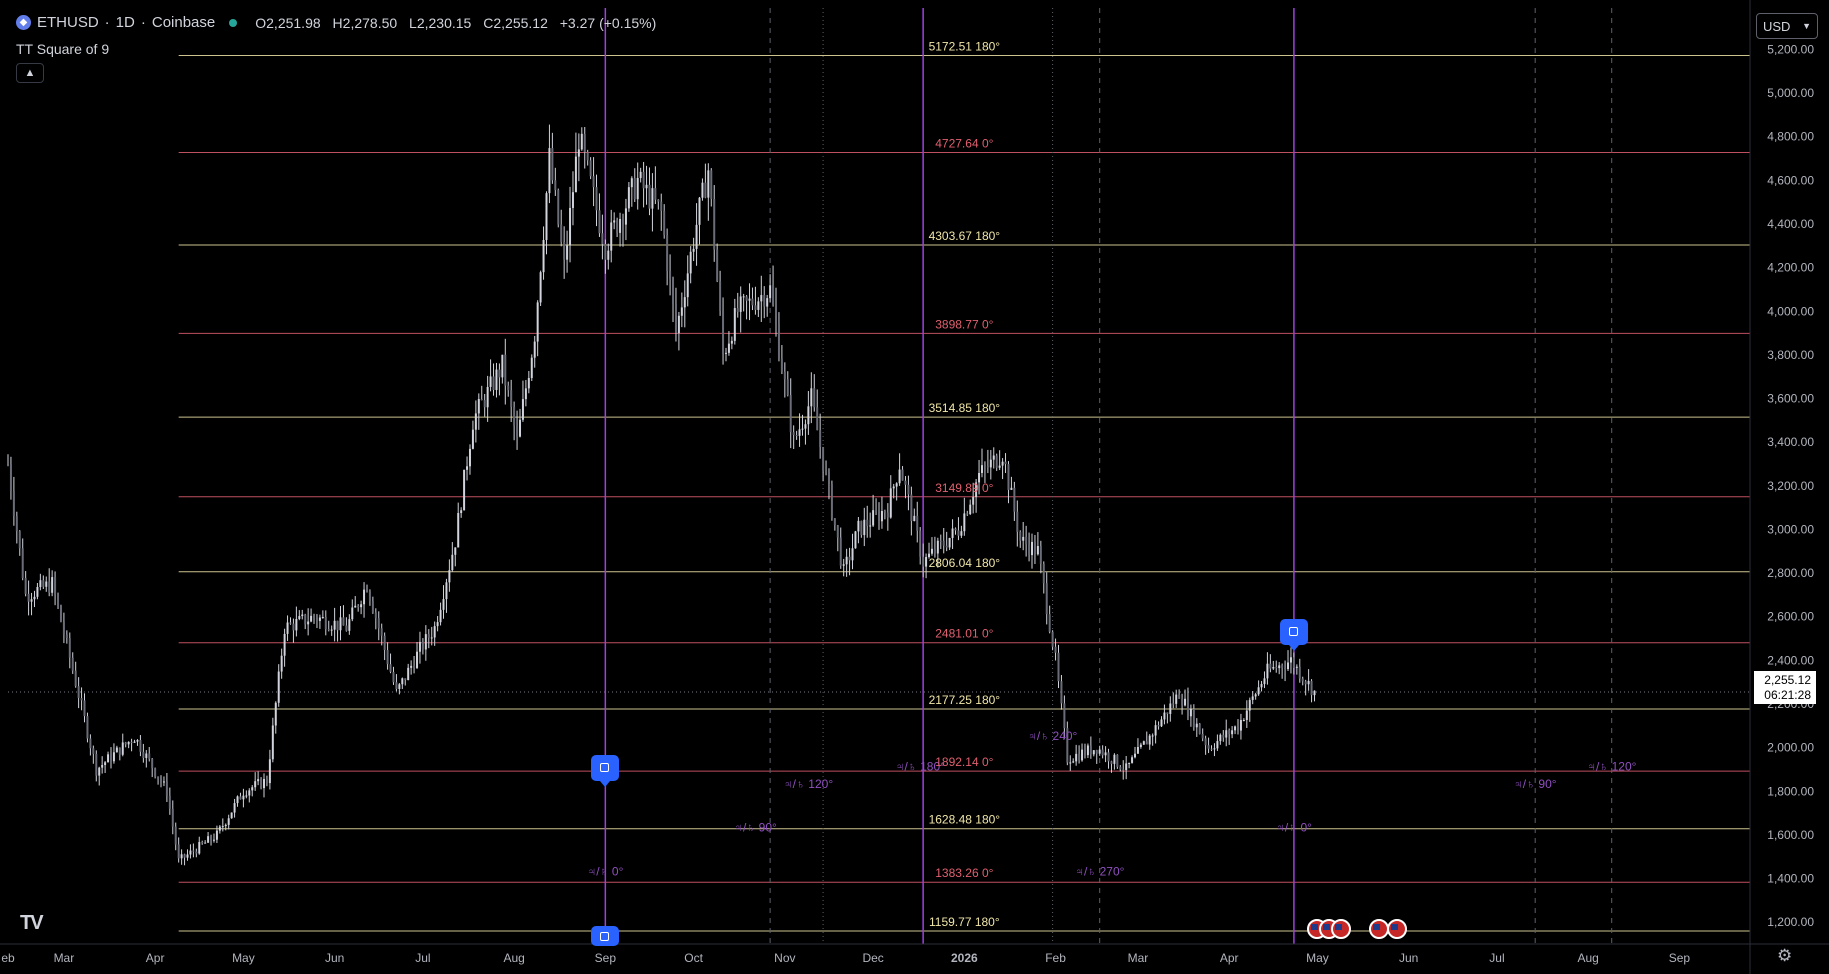 This screenshot has height=974, width=1829. I want to click on collapse-legend-button: ▲, so click(30, 73).